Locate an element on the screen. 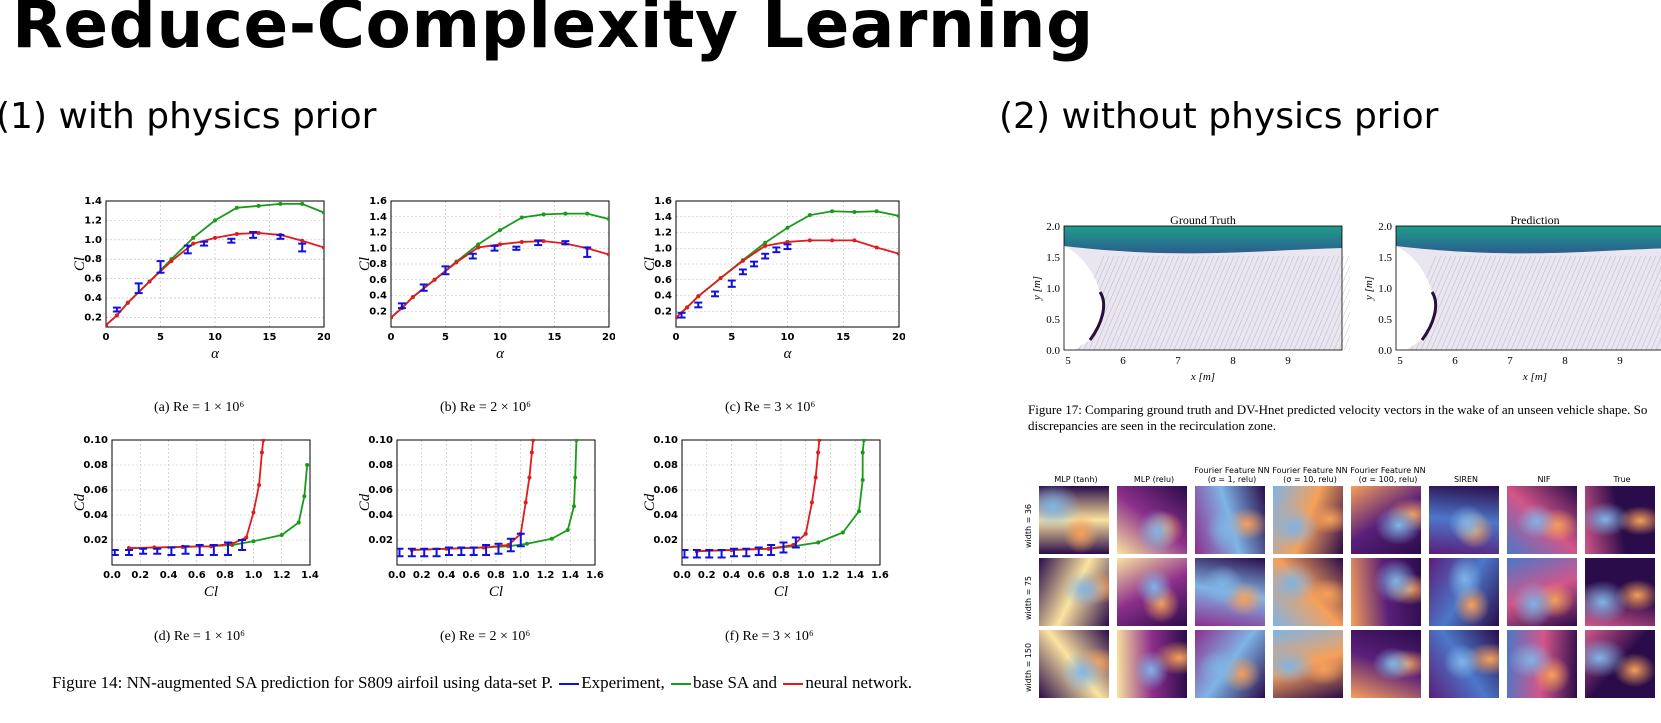 This screenshot has width=1661, height=723. grid-column-header: MLP (tanh) is located at coordinates (1076, 479).